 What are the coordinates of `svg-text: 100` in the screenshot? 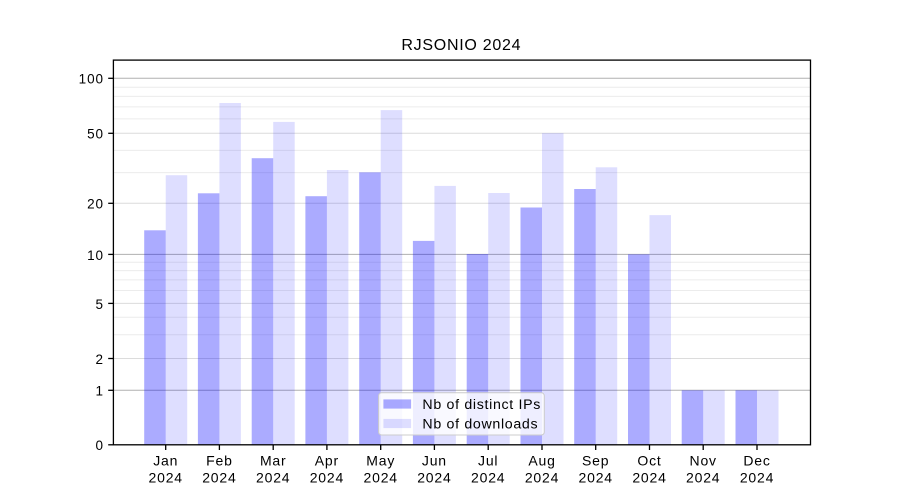 It's located at (91, 79).